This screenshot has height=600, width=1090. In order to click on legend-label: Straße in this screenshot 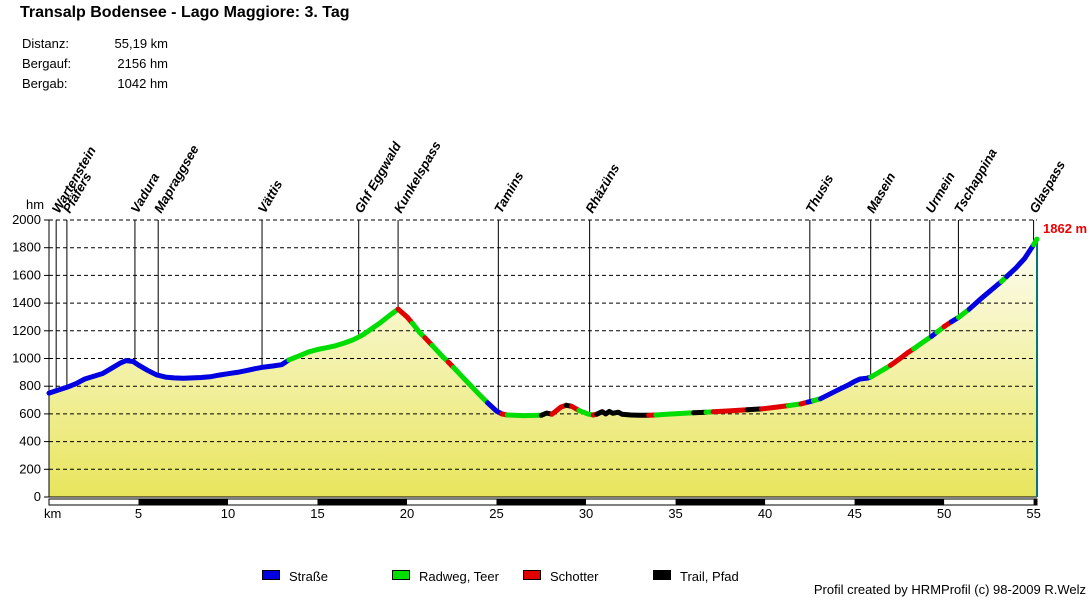, I will do `click(309, 576)`.